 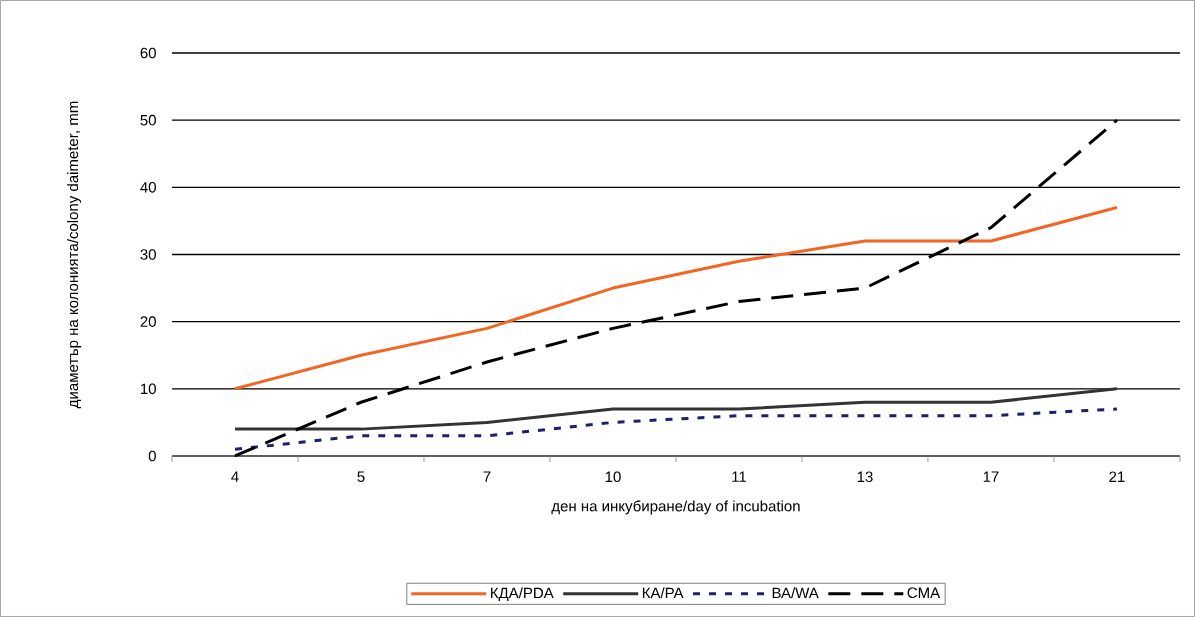 I want to click on y-tick-label: 60, so click(x=148, y=53).